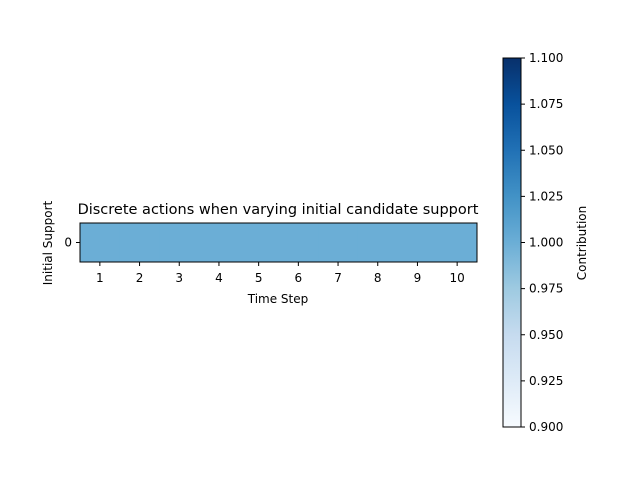 This screenshot has width=640, height=480. What do you see at coordinates (418, 278) in the screenshot?
I see `x-tick-label: 9` at bounding box center [418, 278].